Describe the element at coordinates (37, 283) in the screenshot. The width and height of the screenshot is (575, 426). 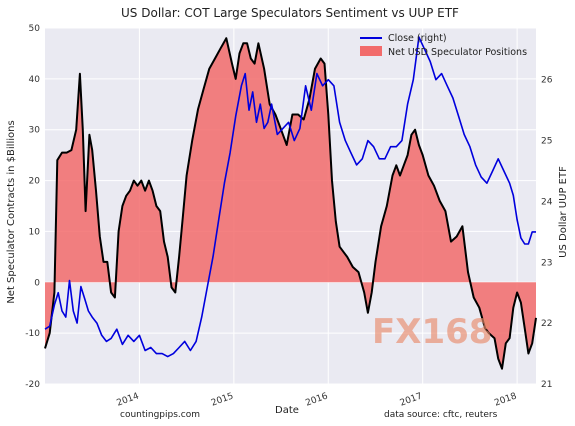
I see `left-tick-label: 0` at that location.